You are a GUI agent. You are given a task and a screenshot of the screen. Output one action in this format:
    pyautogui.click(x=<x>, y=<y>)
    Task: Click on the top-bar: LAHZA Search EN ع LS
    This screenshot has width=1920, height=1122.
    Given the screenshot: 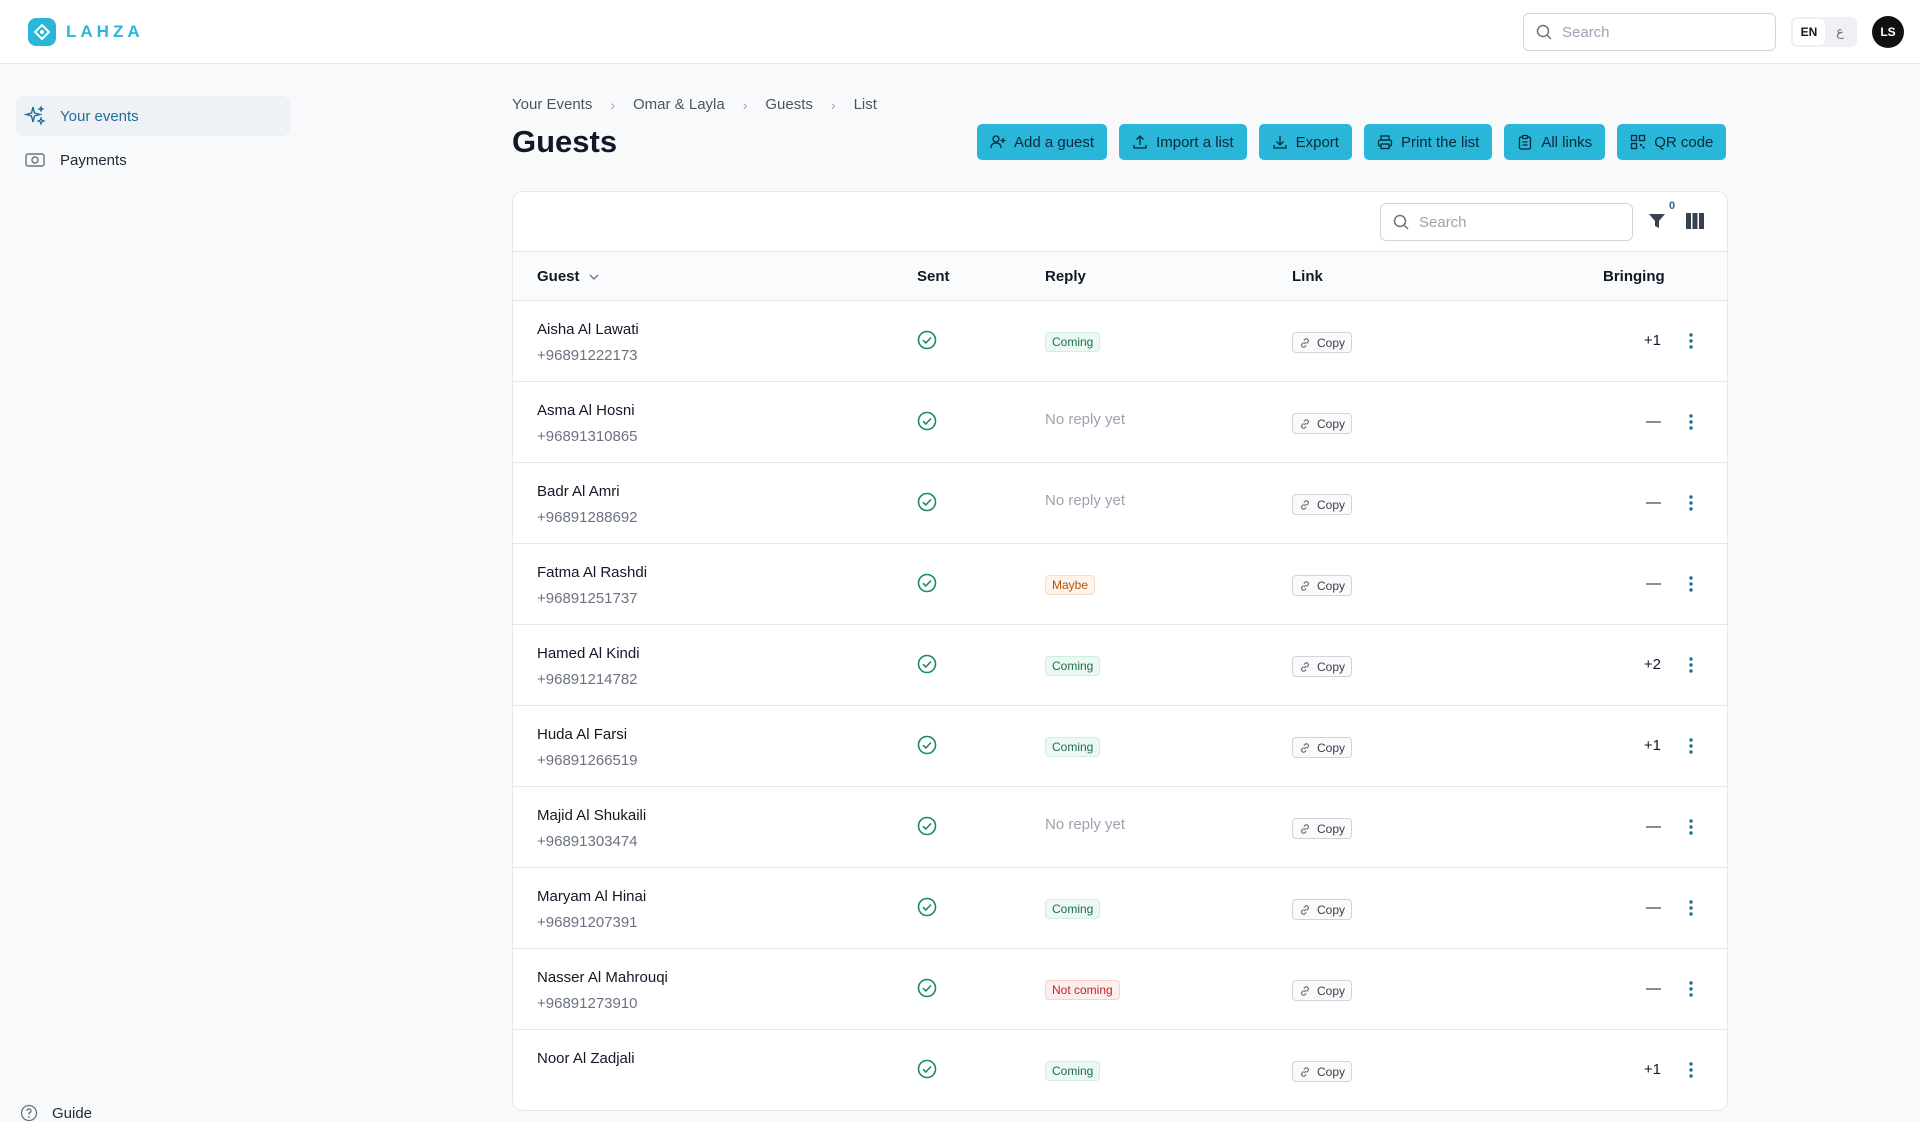 What is the action you would take?
    pyautogui.click(x=960, y=32)
    